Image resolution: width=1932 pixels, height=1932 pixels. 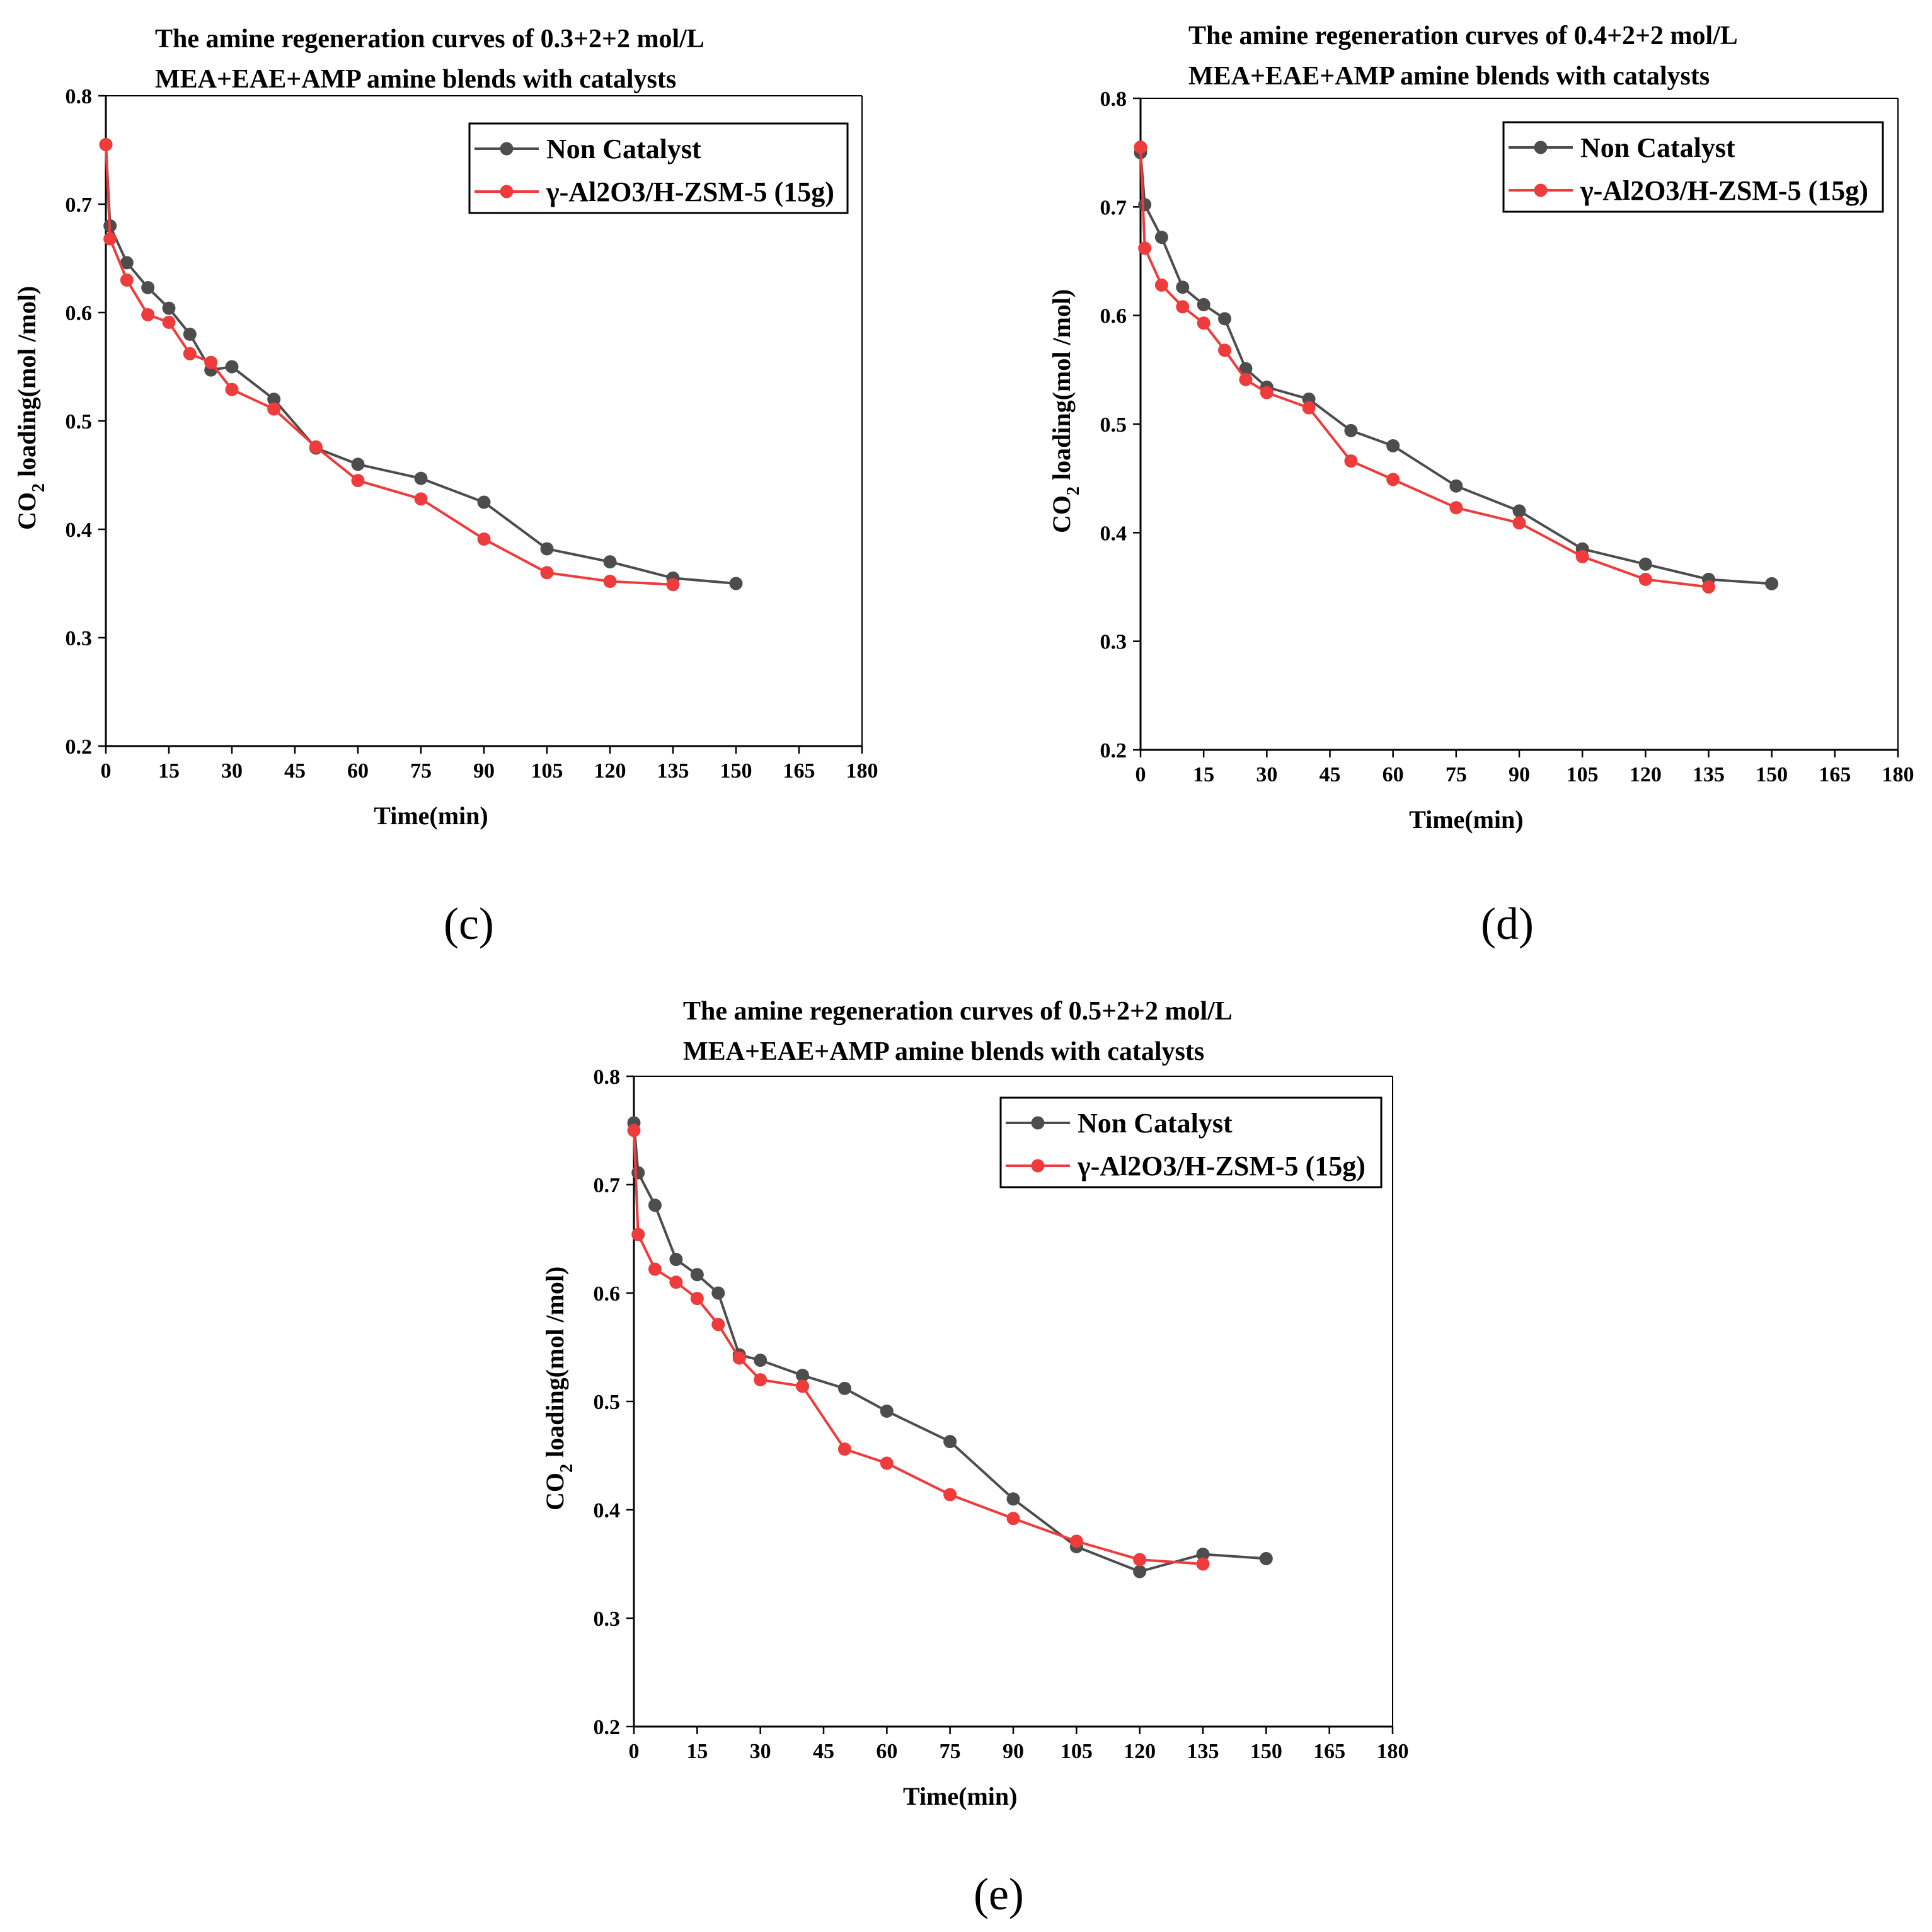 I want to click on y-tick-label: 0.7, so click(x=1113, y=207).